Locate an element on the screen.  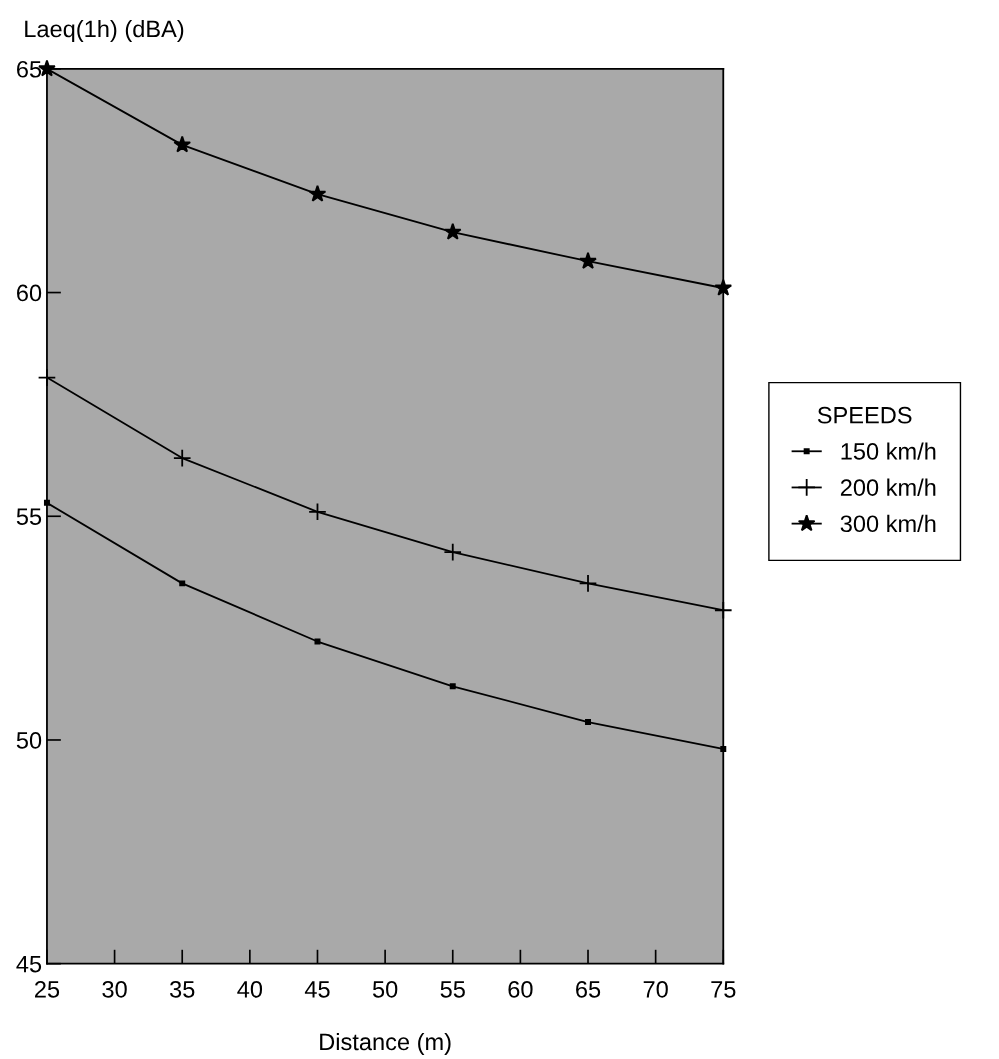
x-tick-label: 30 is located at coordinates (114, 989).